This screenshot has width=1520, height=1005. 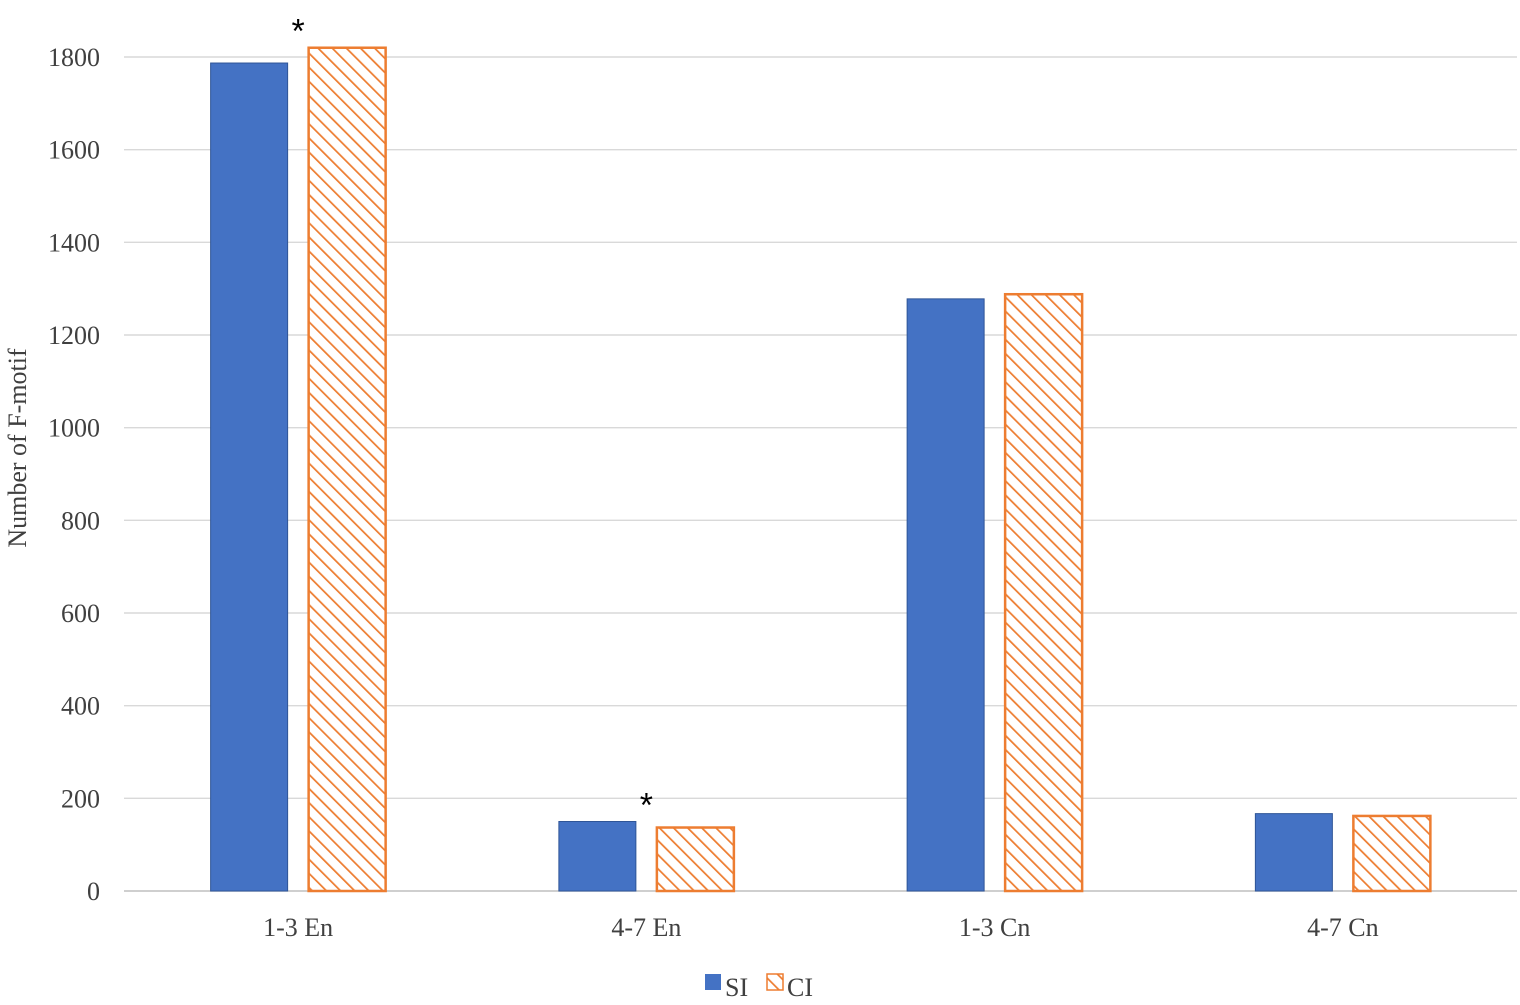 I want to click on legend-swatch-si, so click(x=713, y=982).